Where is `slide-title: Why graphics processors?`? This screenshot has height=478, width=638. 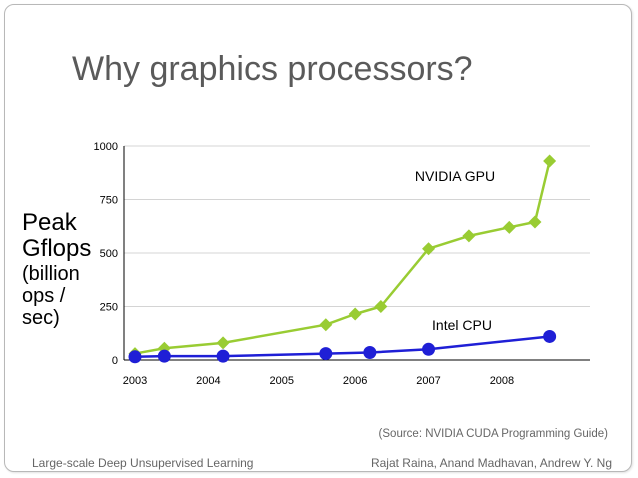 slide-title: Why graphics processors? is located at coordinates (272, 69).